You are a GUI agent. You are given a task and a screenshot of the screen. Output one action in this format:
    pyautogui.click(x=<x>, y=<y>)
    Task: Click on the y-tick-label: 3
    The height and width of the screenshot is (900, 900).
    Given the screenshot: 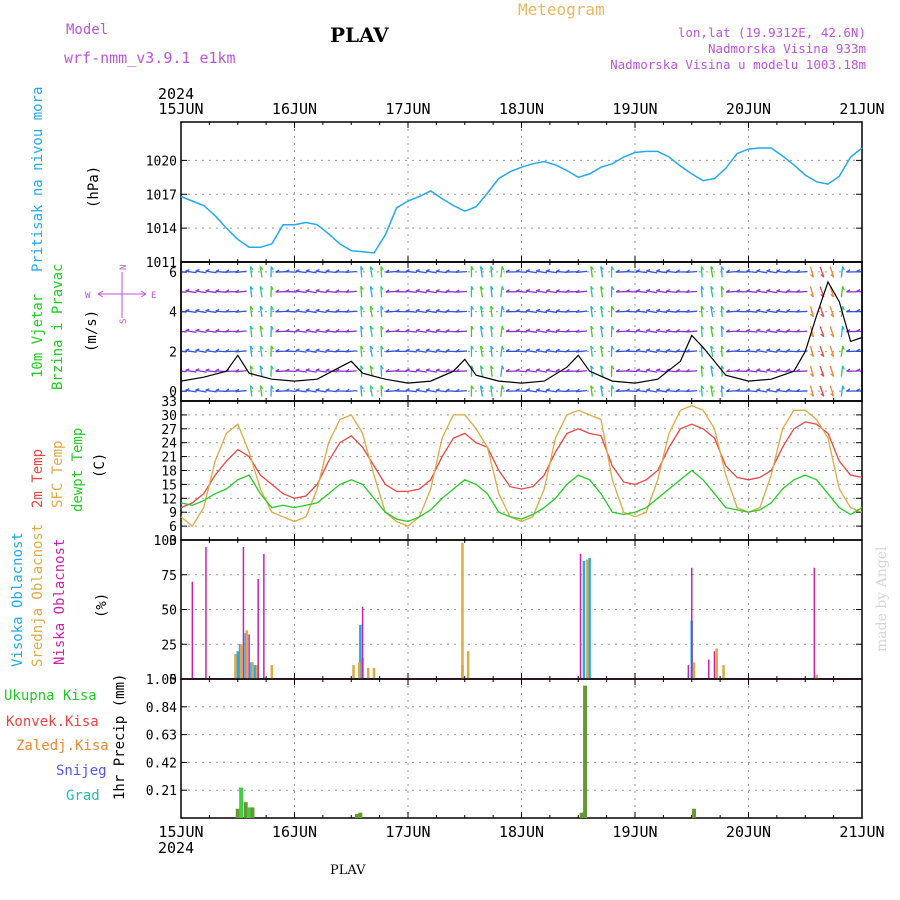 What is the action you would take?
    pyautogui.click(x=173, y=541)
    